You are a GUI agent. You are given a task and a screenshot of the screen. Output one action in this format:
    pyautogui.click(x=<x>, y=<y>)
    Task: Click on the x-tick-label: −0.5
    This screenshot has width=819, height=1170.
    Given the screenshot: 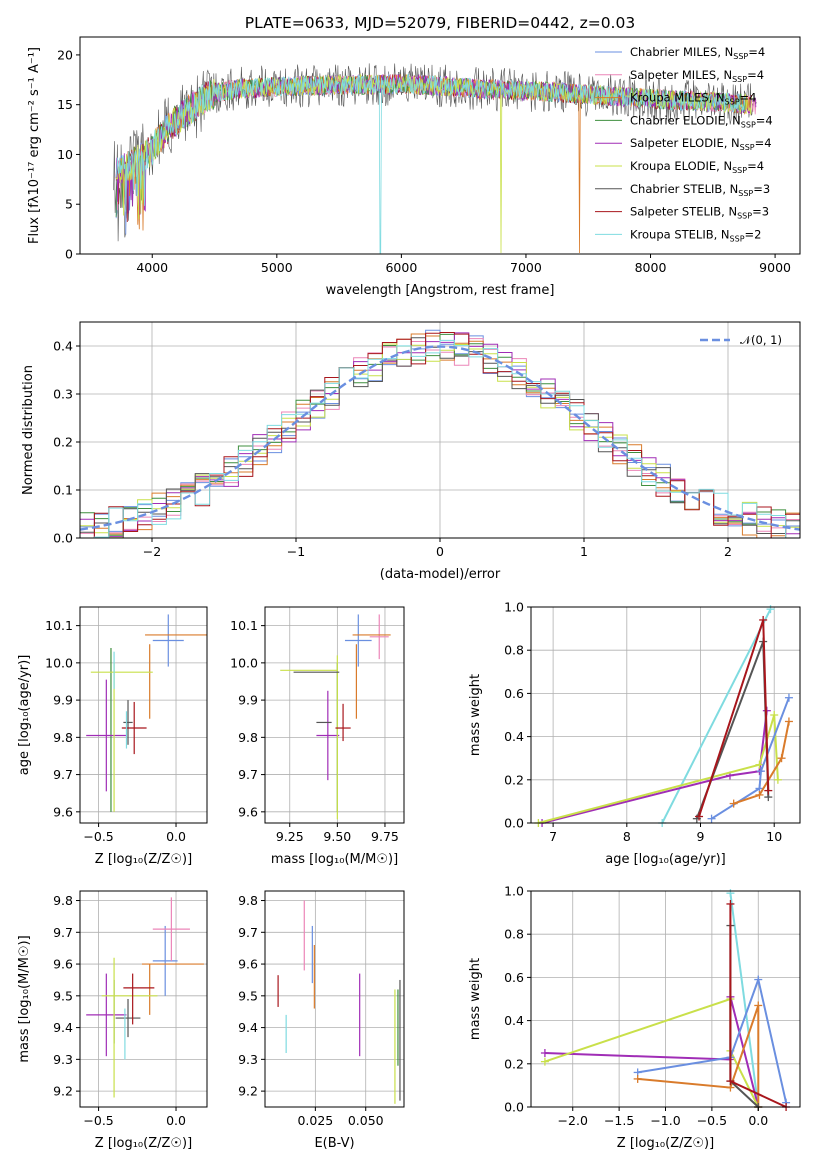 What is the action you would take?
    pyautogui.click(x=712, y=1120)
    